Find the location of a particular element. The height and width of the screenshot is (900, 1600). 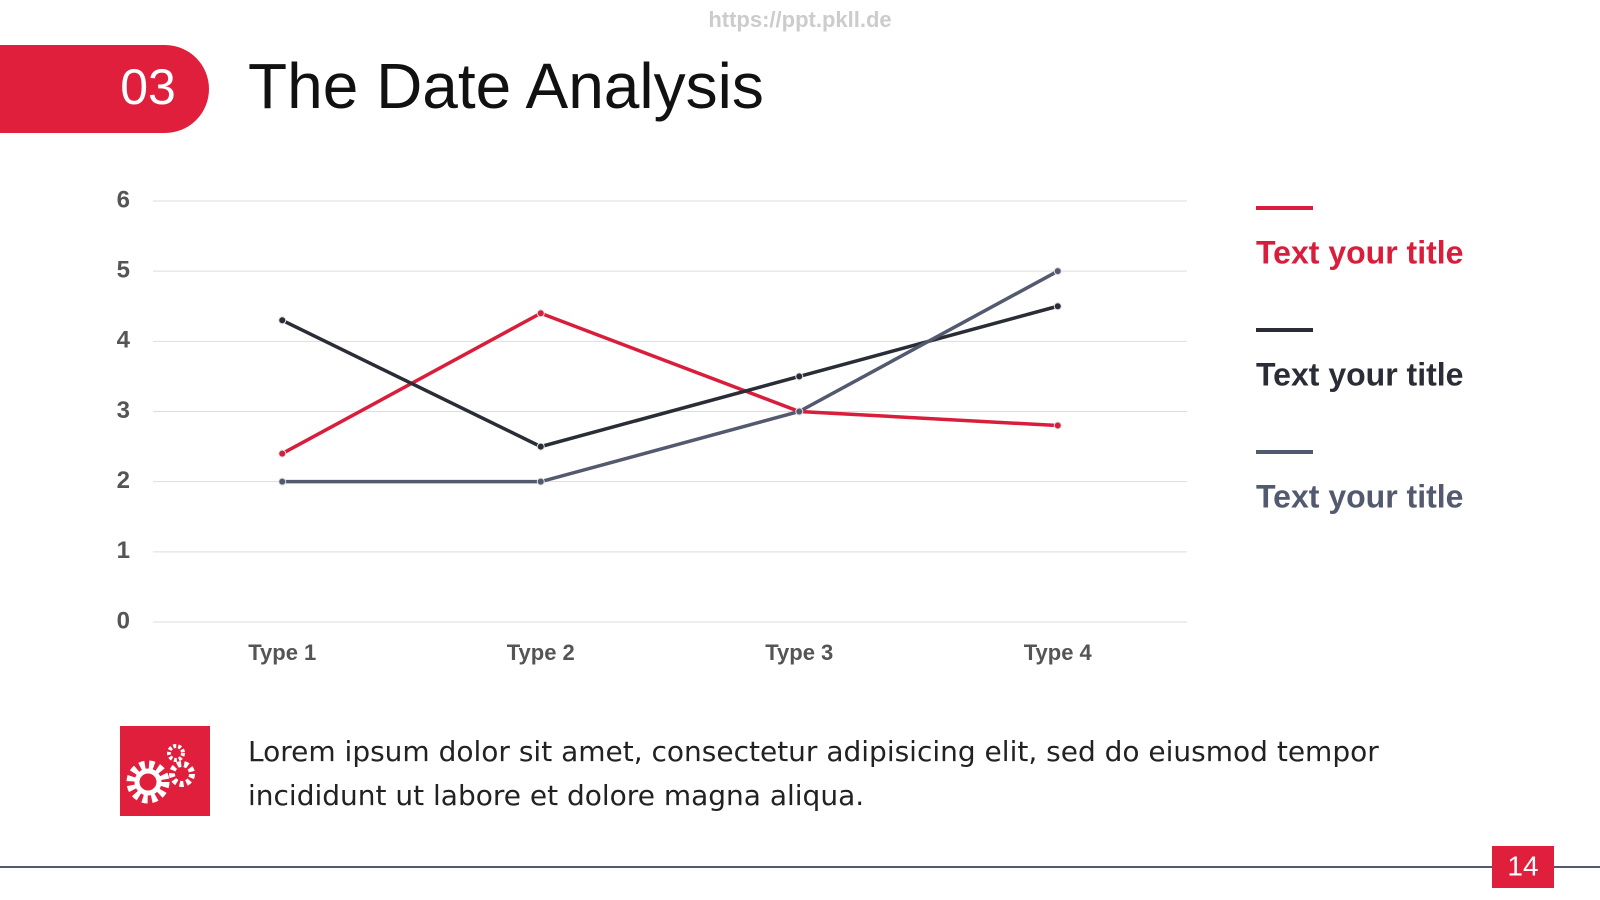

y-tick-label: 5 is located at coordinates (123, 270).